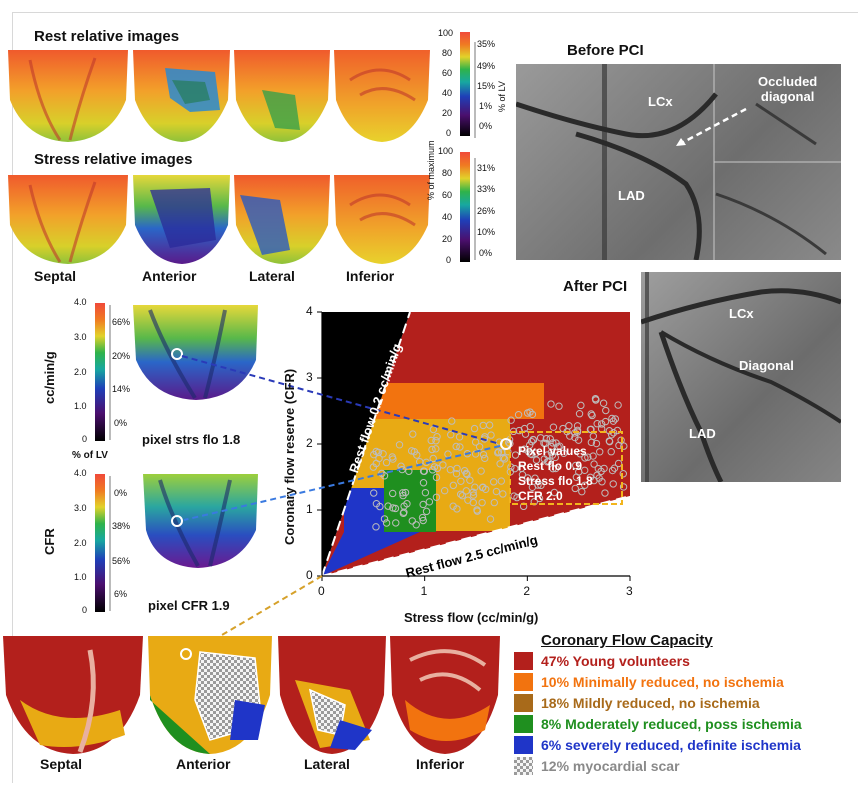 The height and width of the screenshot is (786, 861). What do you see at coordinates (191, 439) in the screenshot?
I see `flow-caption: pixel strs flo 1.8` at bounding box center [191, 439].